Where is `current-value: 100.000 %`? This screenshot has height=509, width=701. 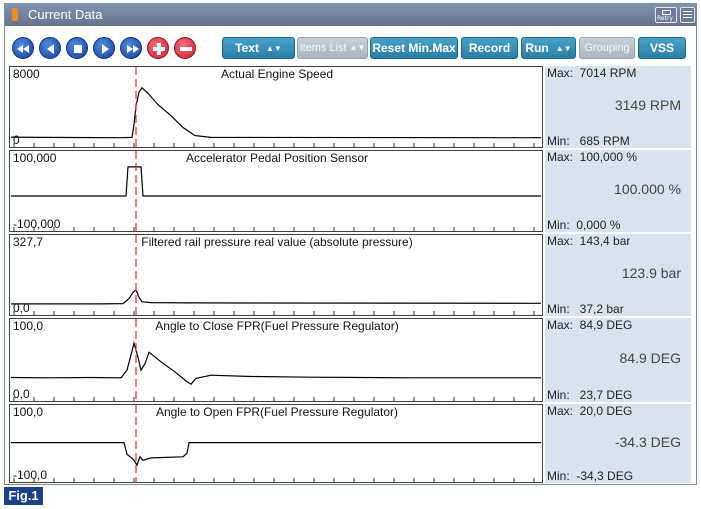
current-value: 100.000 % is located at coordinates (647, 189).